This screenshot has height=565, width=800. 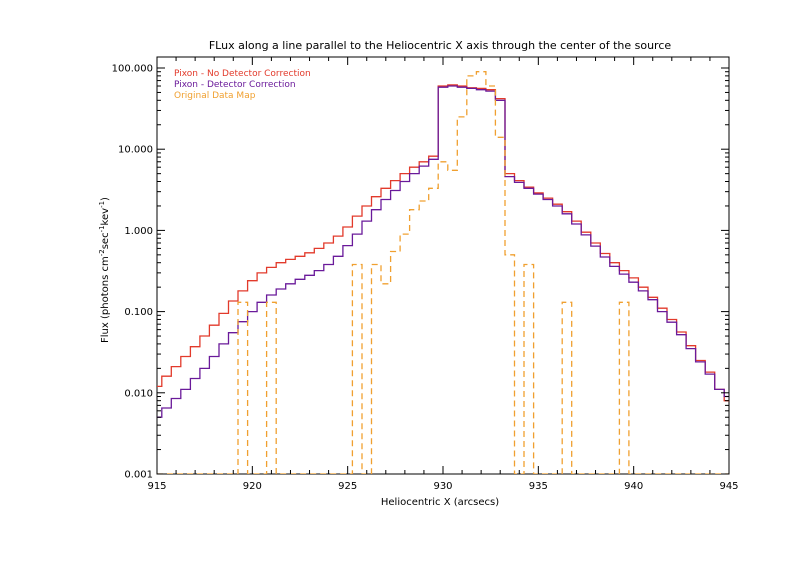 What do you see at coordinates (102, 252) in the screenshot?
I see `y-axis-label-exp1: -2` at bounding box center [102, 252].